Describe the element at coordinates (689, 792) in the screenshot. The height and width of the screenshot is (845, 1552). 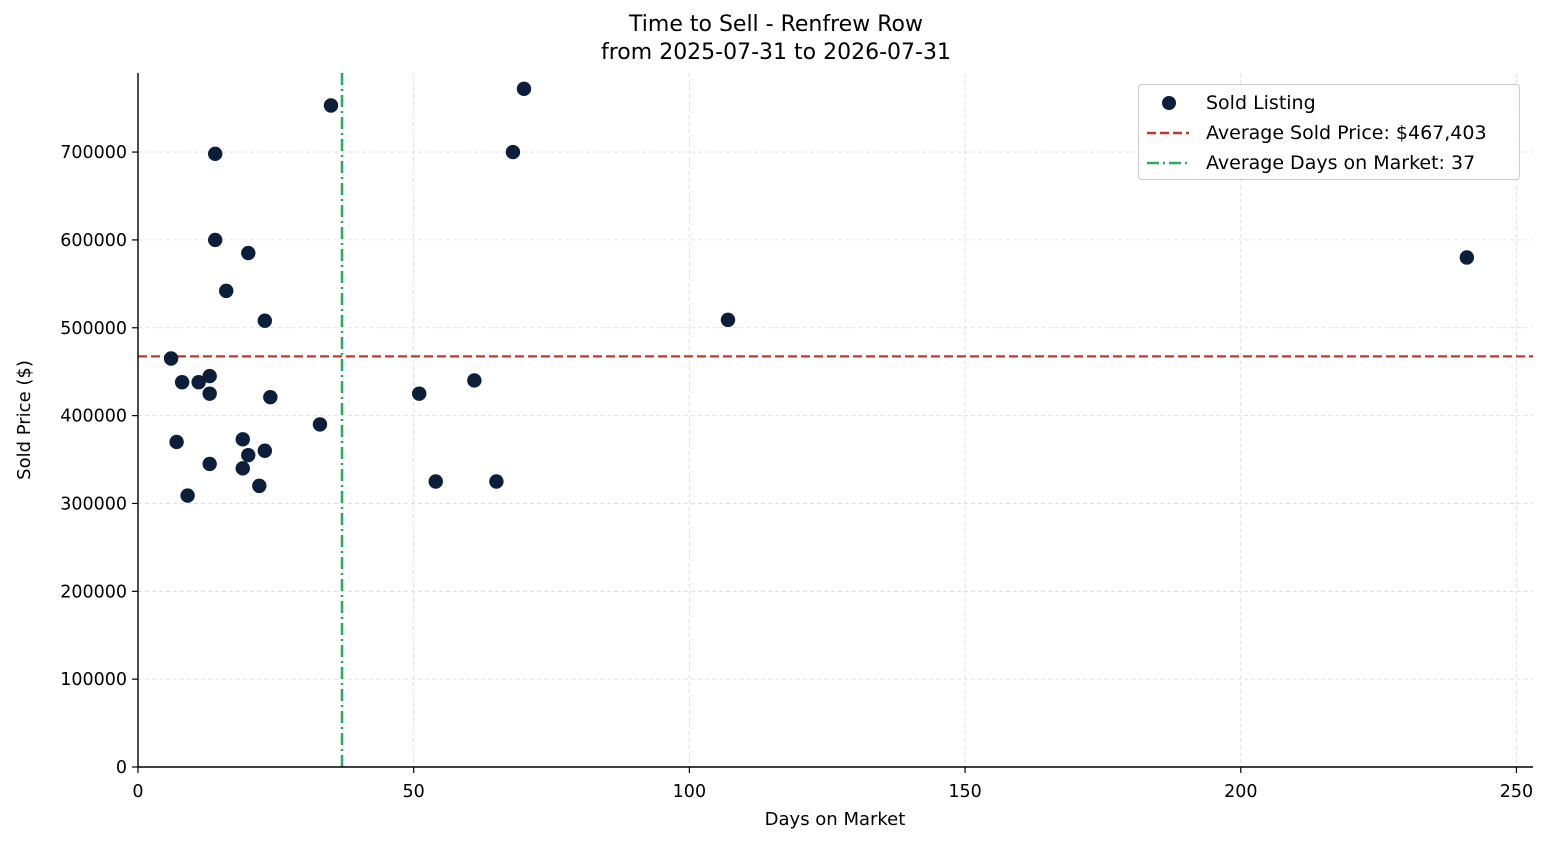
I see `x-tick-label: 100` at that location.